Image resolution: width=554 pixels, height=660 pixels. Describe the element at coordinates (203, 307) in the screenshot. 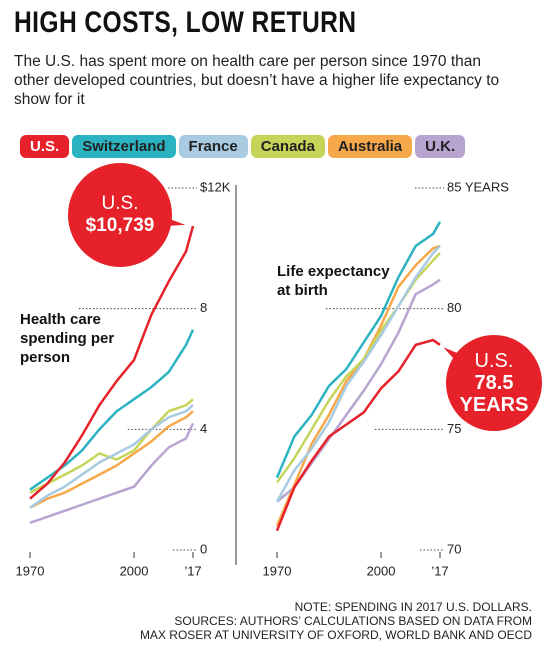

I see `y-tick-label: 8` at that location.